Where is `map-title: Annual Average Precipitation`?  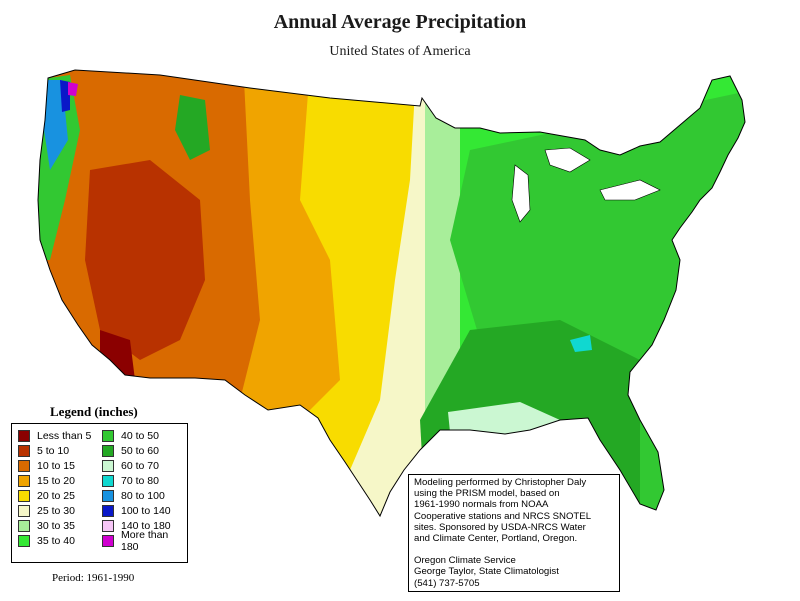 map-title: Annual Average Precipitation is located at coordinates (400, 22).